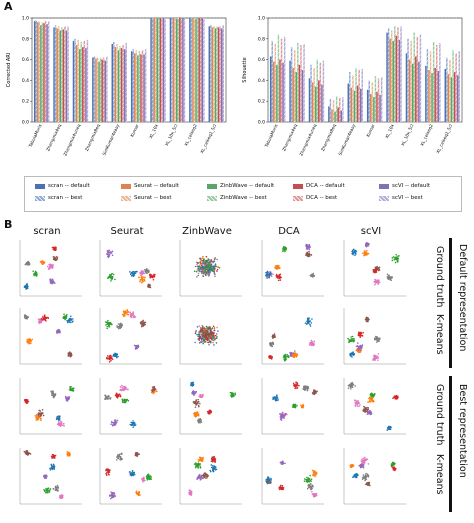  What do you see at coordinates (245, 69) in the screenshot?
I see `y-axis-label: Silhouette` at bounding box center [245, 69].